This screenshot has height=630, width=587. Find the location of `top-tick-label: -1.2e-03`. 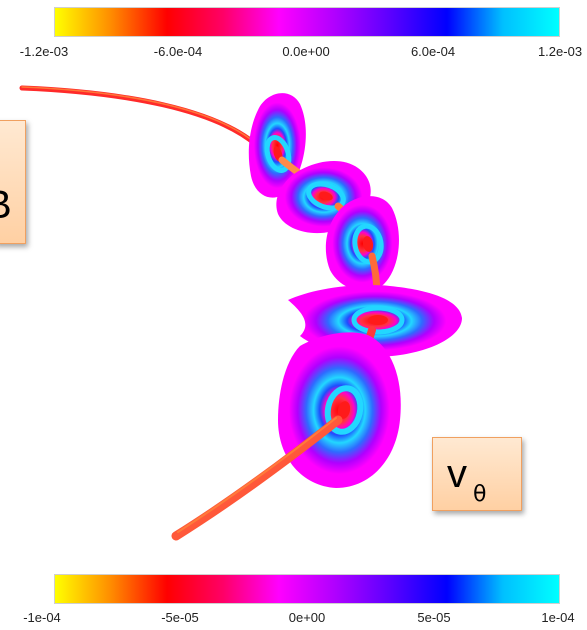

top-tick-label: -1.2e-03 is located at coordinates (44, 51).